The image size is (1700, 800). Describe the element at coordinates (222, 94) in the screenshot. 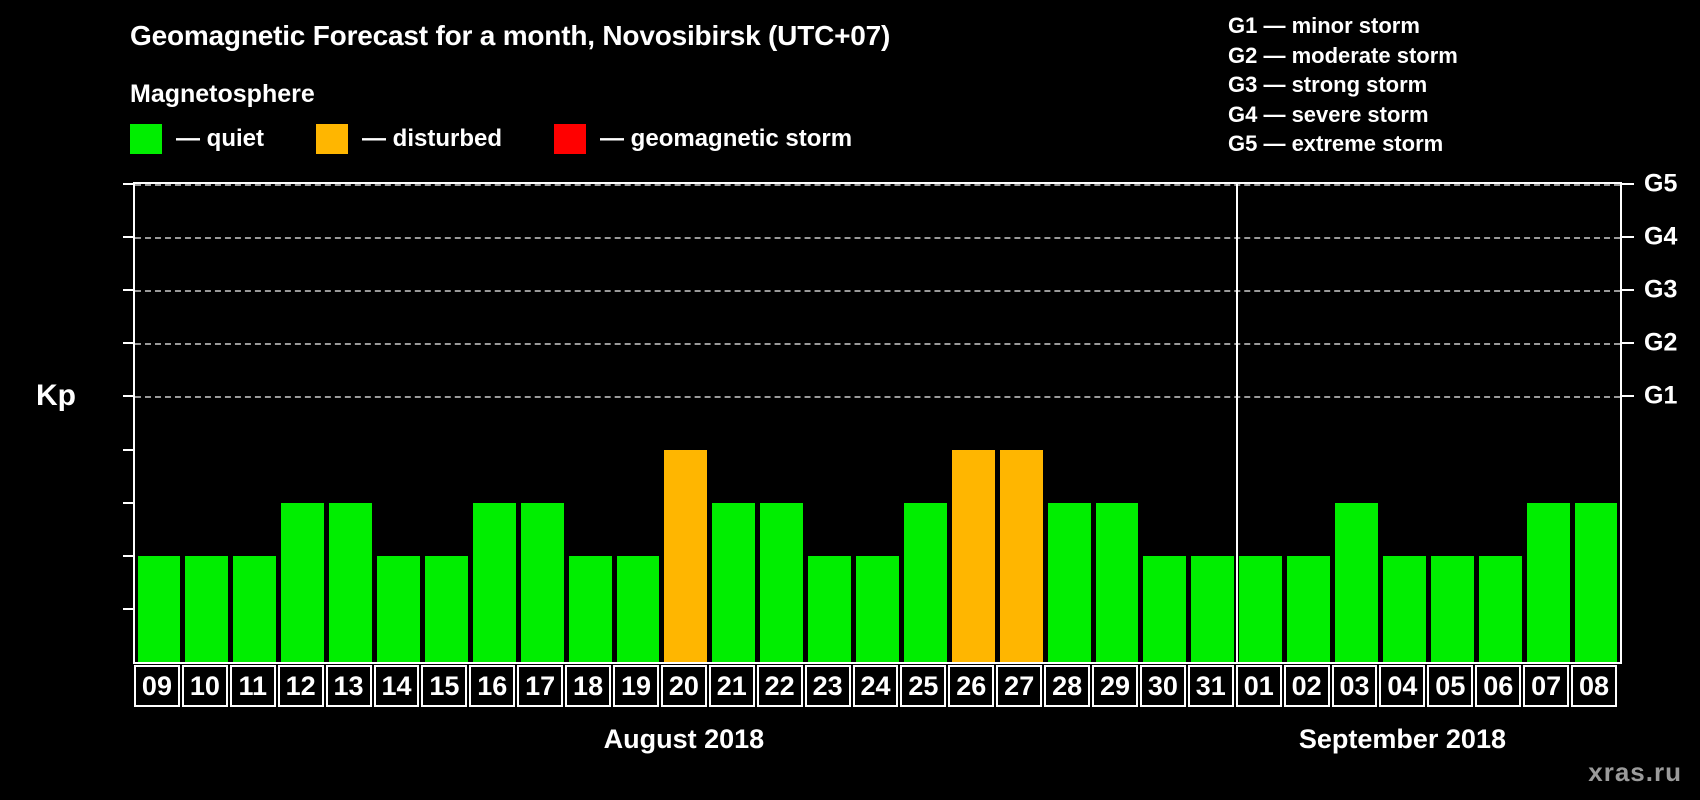

I see `magnetosphere-subtitle: Magnetosphere` at that location.